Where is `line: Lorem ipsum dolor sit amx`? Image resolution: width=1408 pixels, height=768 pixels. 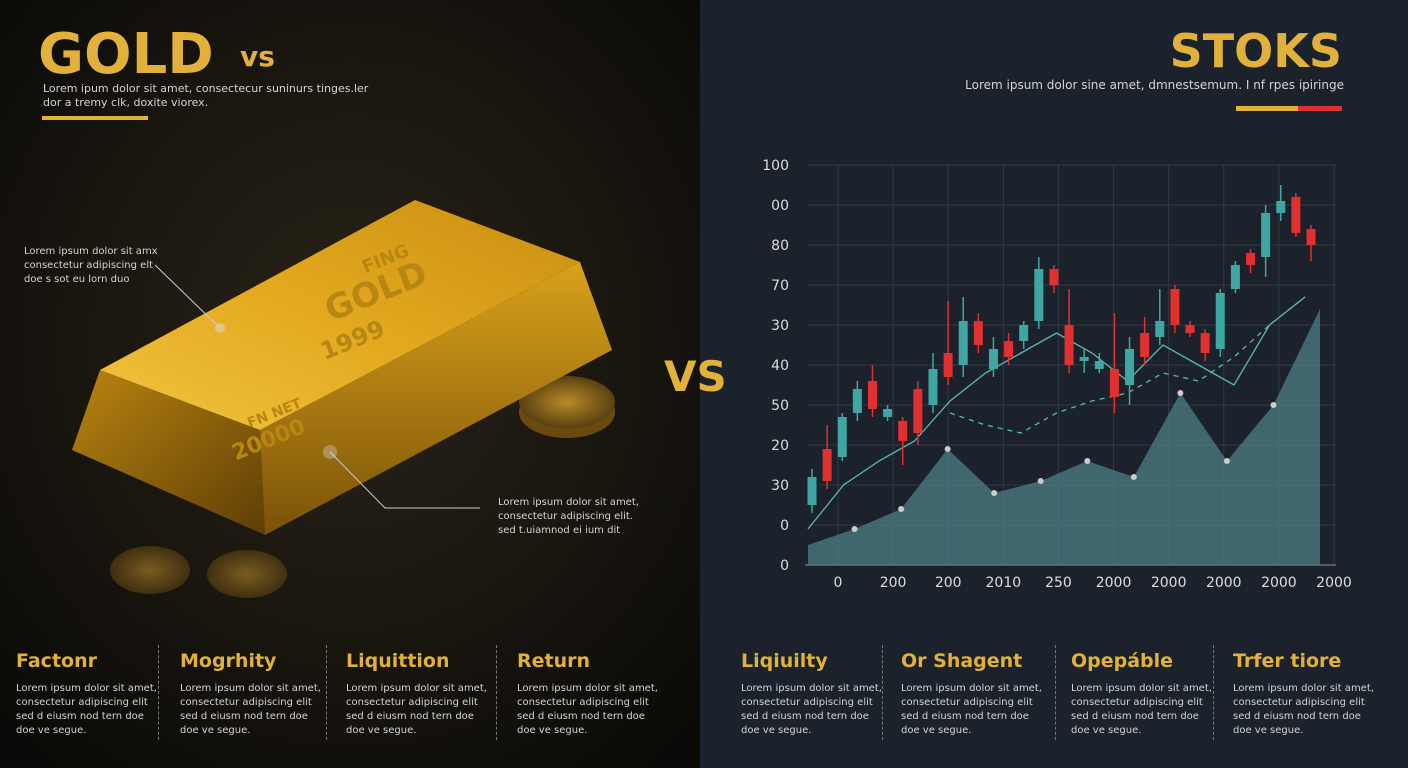 line: Lorem ipsum dolor sit amx is located at coordinates (91, 251).